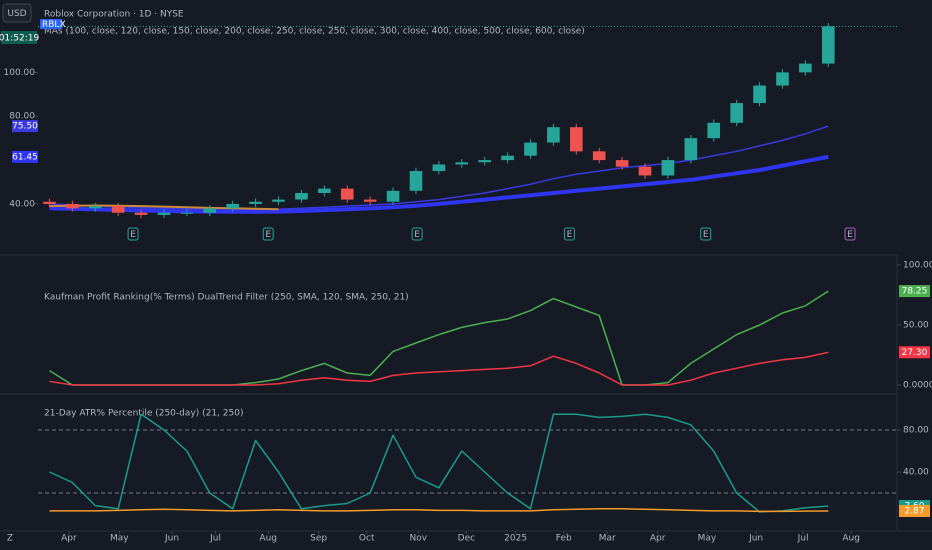 The height and width of the screenshot is (550, 932). I want to click on x-tick-label: Oct, so click(367, 539).